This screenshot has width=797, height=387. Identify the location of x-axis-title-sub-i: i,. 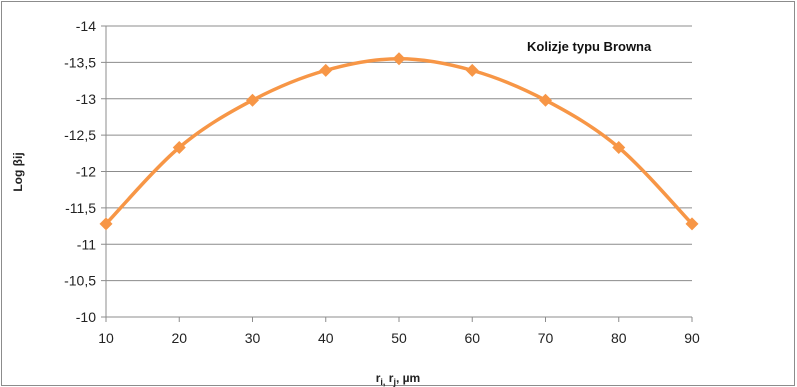
(382, 382).